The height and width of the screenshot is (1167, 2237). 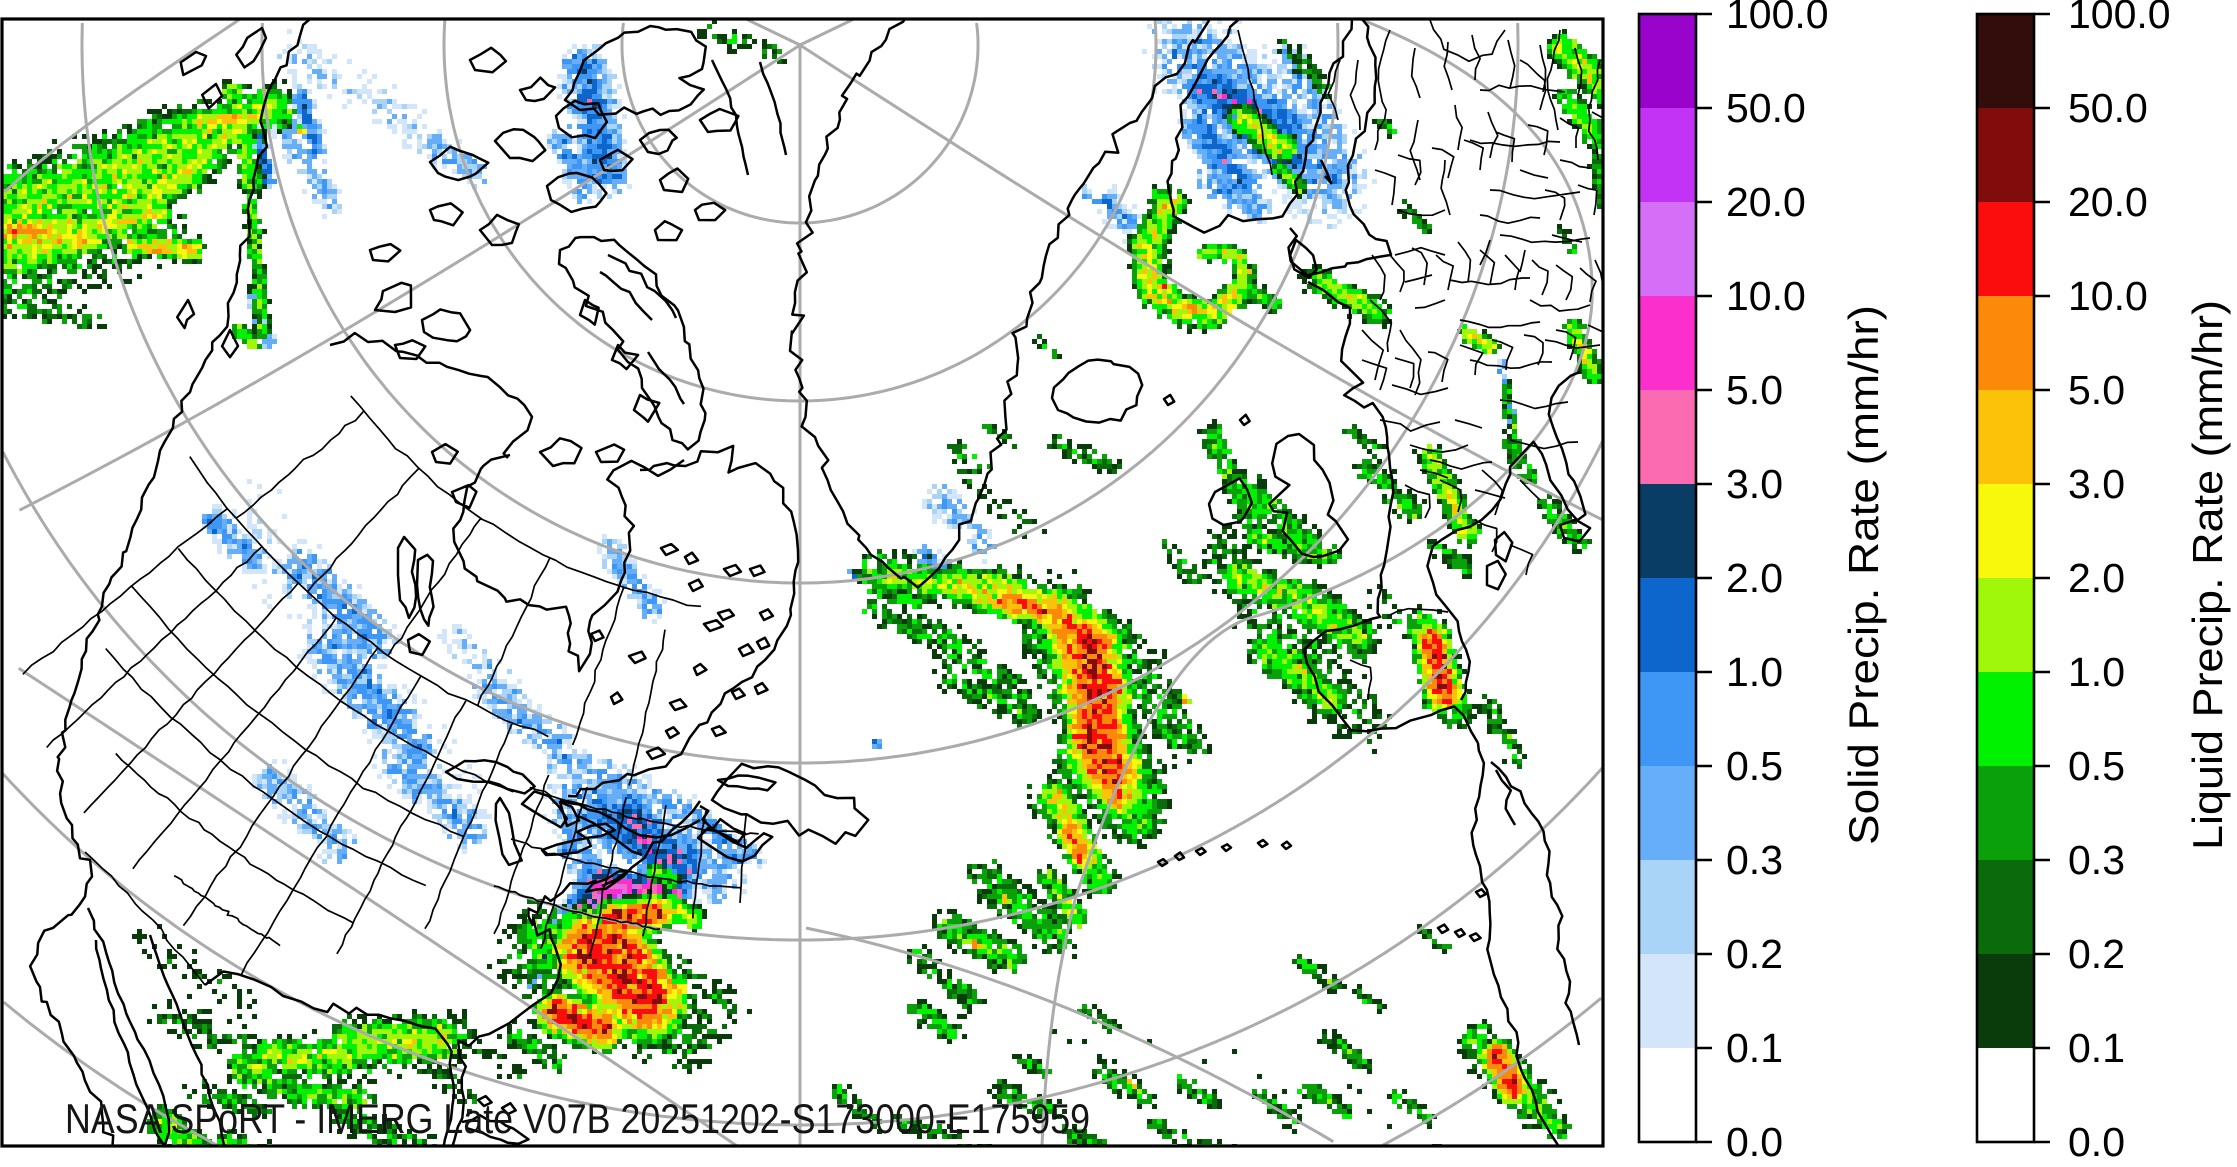 What do you see at coordinates (2207, 575) in the screenshot?
I see `svg-text: Liquid Precip. Rate (mm/hr)` at bounding box center [2207, 575].